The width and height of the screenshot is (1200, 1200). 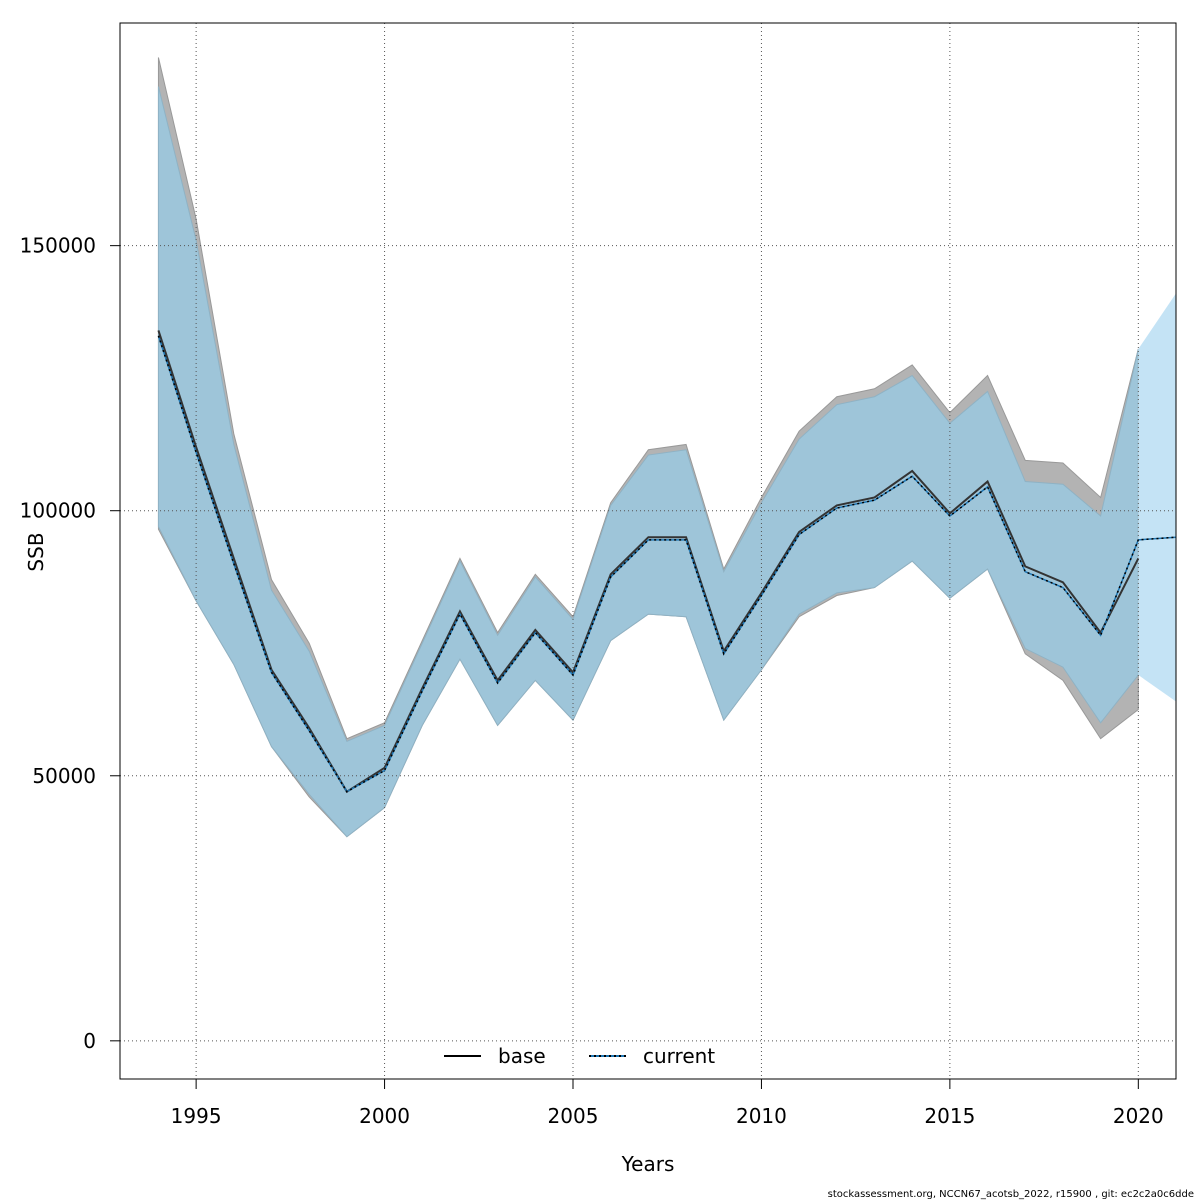 What do you see at coordinates (679, 1056) in the screenshot?
I see `legend-label-current: current` at bounding box center [679, 1056].